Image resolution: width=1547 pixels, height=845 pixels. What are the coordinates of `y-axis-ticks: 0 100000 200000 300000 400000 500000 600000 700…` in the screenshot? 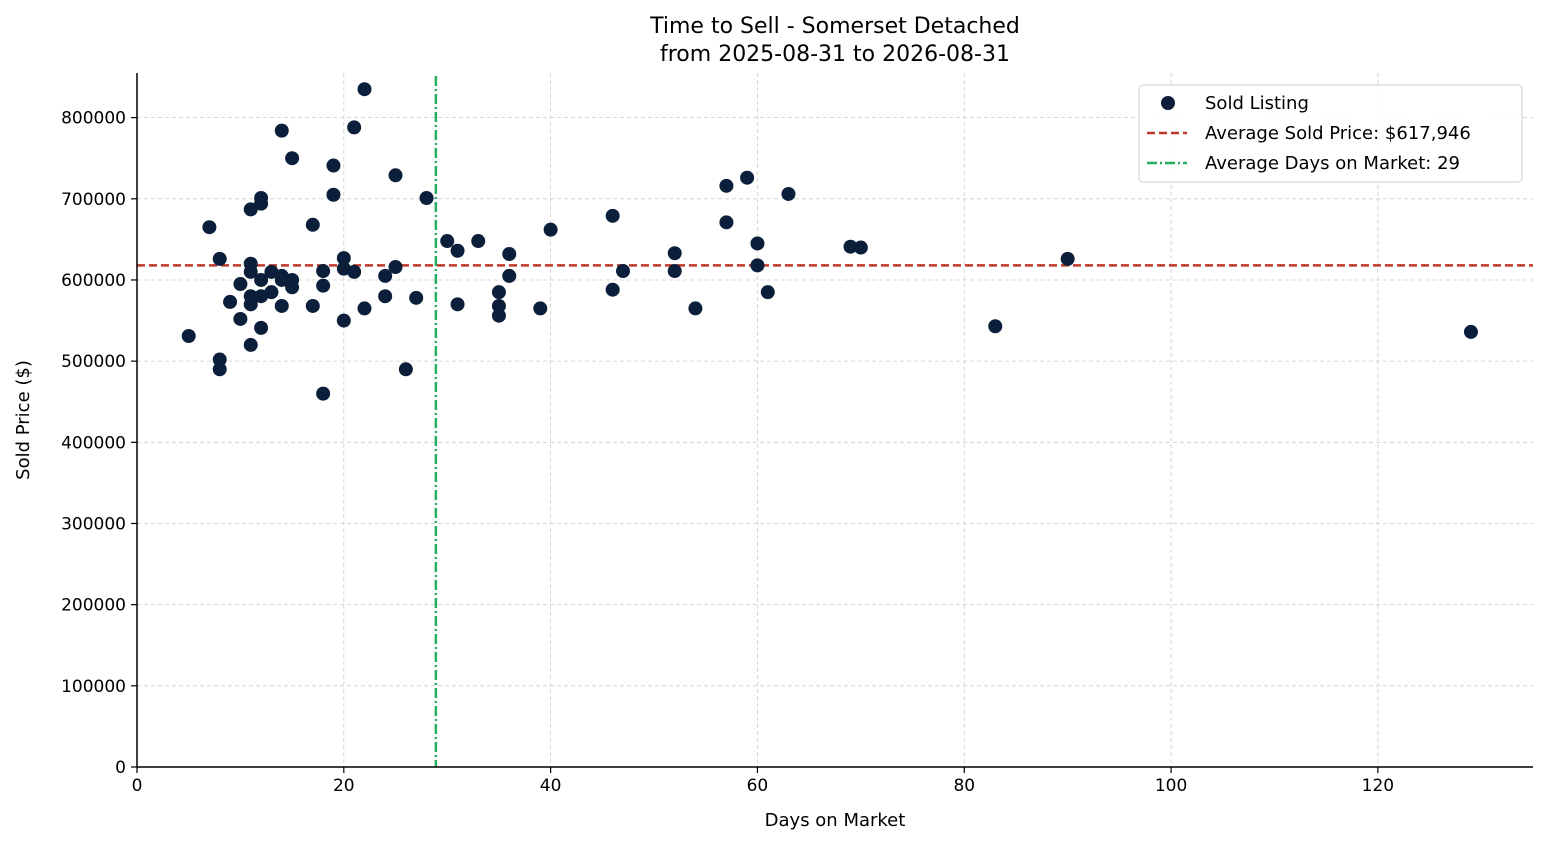 It's located at (99, 443).